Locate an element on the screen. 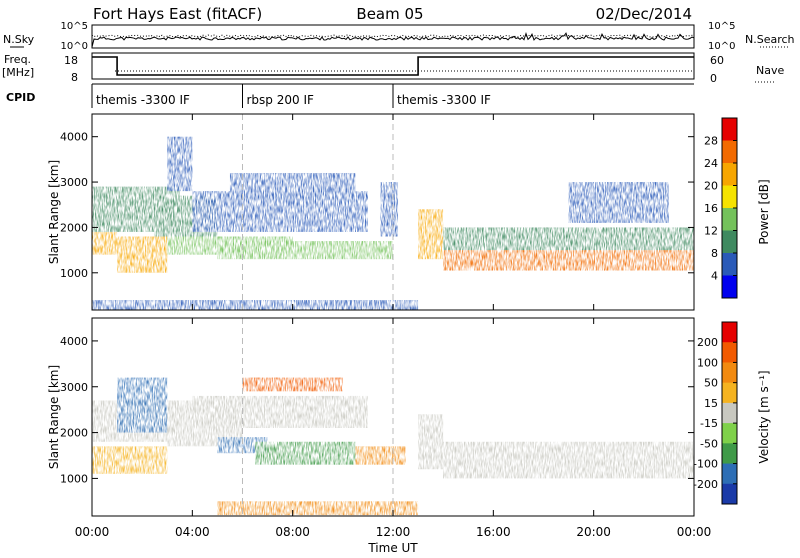 This screenshot has height=558, width=800. power-colorbar: 4 8 12 16 20 24 28 is located at coordinates (721, 208).